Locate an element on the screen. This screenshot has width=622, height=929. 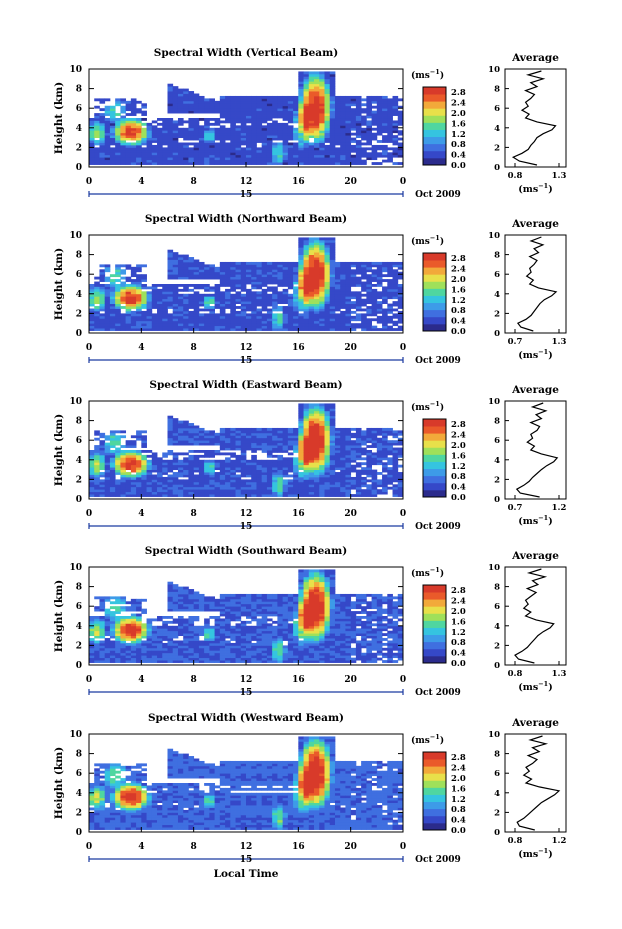
colorbar-tick-label: 2.4 is located at coordinates (458, 104).